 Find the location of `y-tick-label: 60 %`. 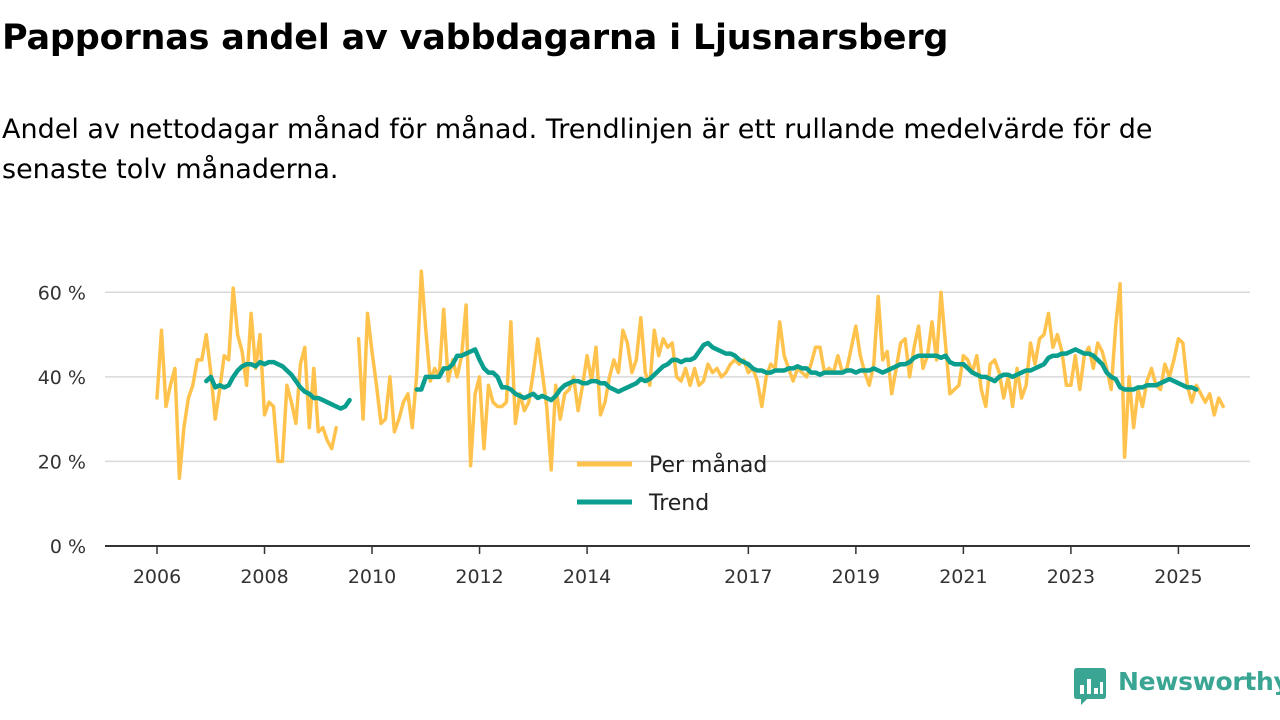

y-tick-label: 60 % is located at coordinates (62, 293).